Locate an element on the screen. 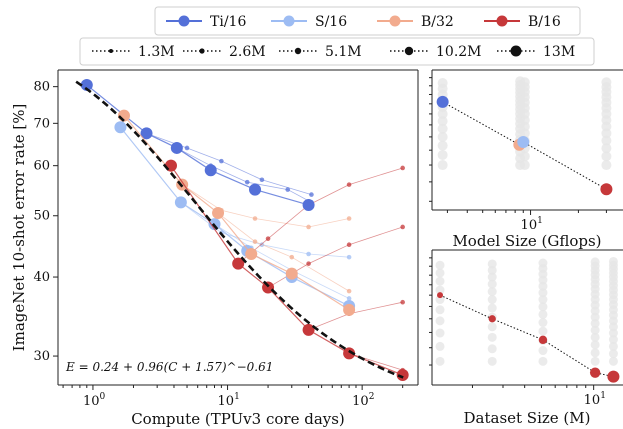 This screenshot has width=623, height=429. legend-label: 5.1M is located at coordinates (343, 52).